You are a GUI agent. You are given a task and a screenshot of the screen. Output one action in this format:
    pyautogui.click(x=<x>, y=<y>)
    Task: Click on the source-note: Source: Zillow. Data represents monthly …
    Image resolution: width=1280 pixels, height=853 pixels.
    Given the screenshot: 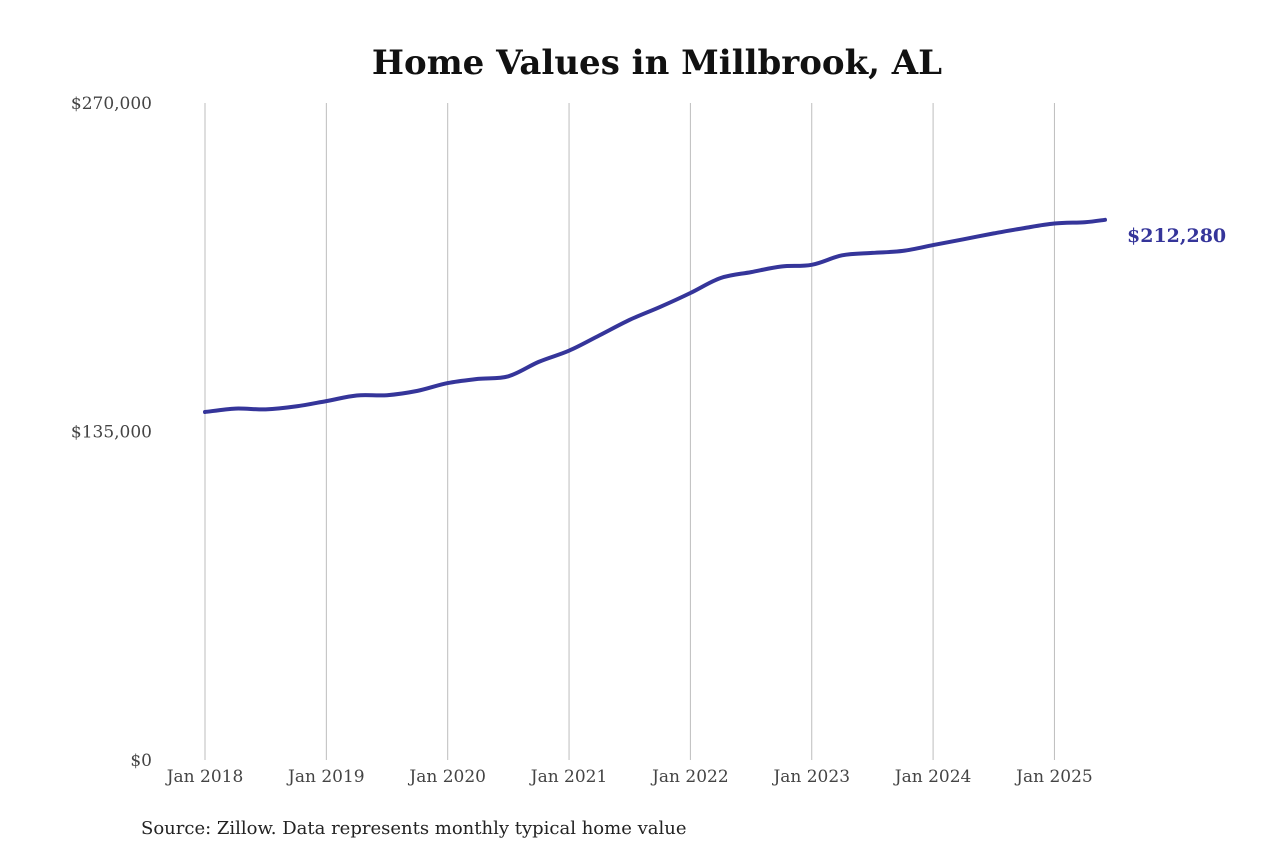 What is the action you would take?
    pyautogui.click(x=414, y=828)
    